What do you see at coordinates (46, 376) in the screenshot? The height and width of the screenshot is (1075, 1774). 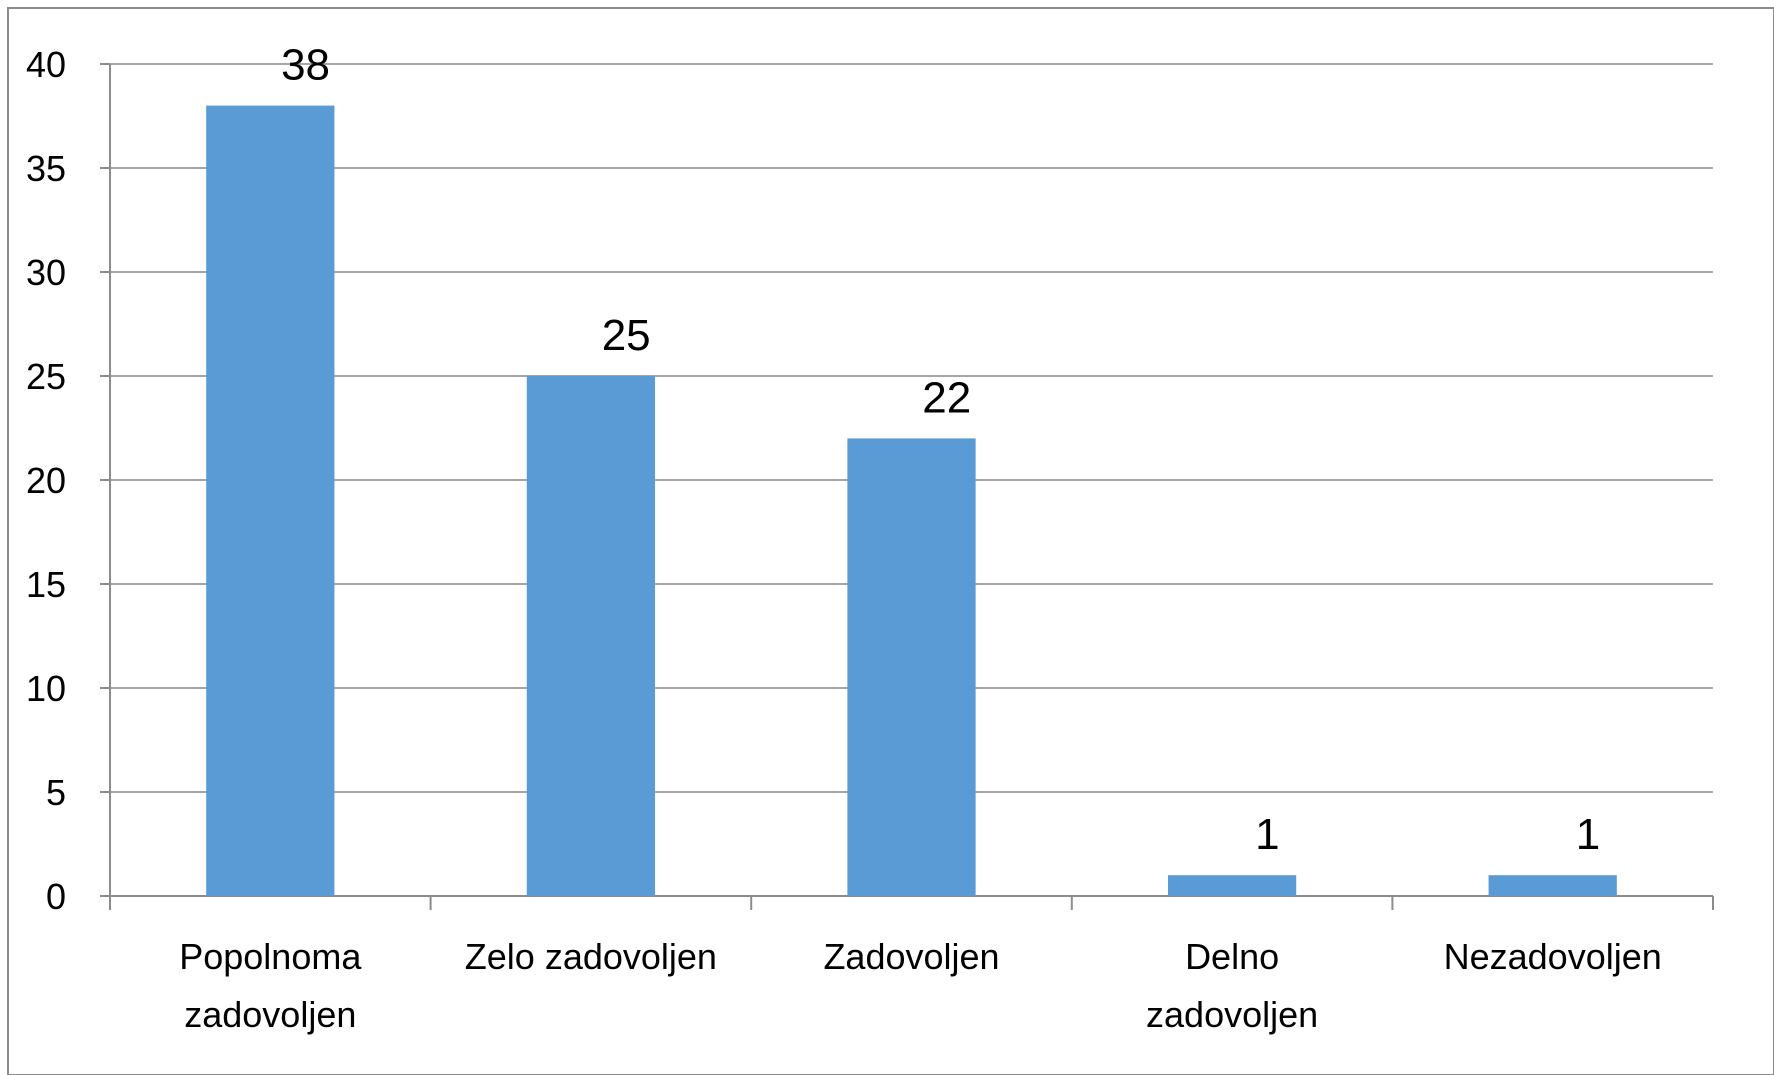 I see `y-tick-label: 25` at bounding box center [46, 376].